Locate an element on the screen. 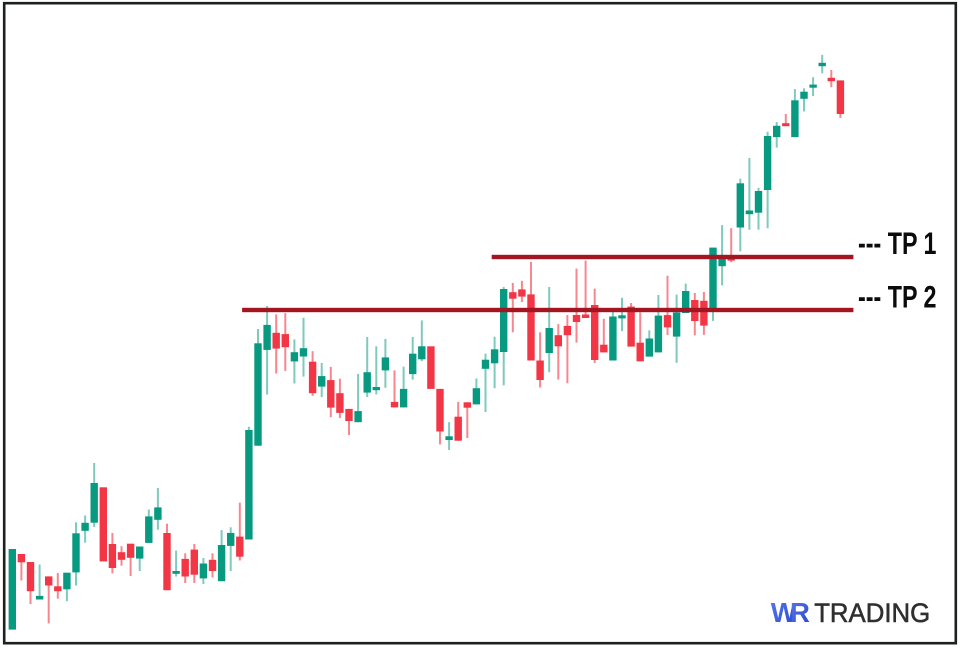 Image resolution: width=960 pixels, height=652 pixels. svg-text: --- TP 2 is located at coordinates (897, 296).